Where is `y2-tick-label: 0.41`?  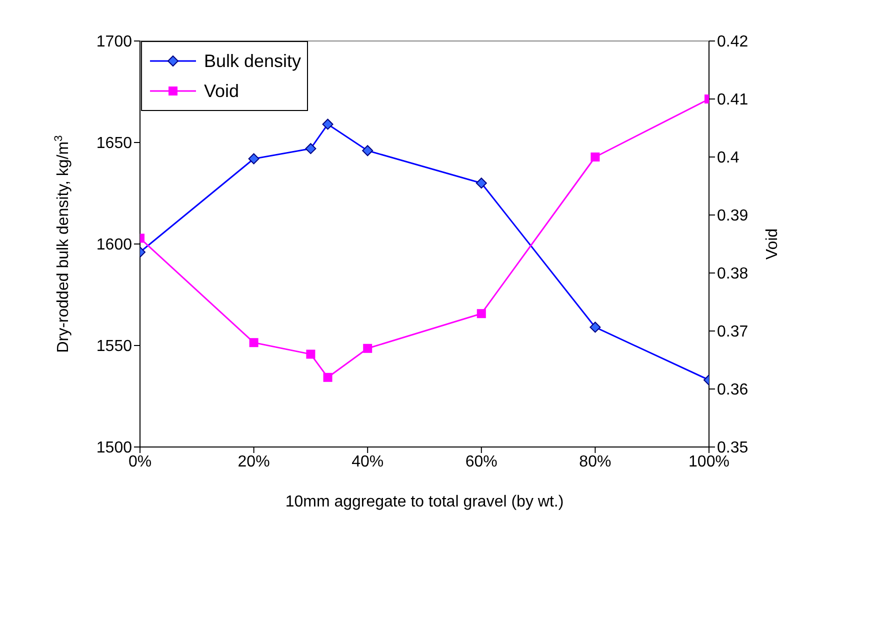 y2-tick-label: 0.41 is located at coordinates (732, 100).